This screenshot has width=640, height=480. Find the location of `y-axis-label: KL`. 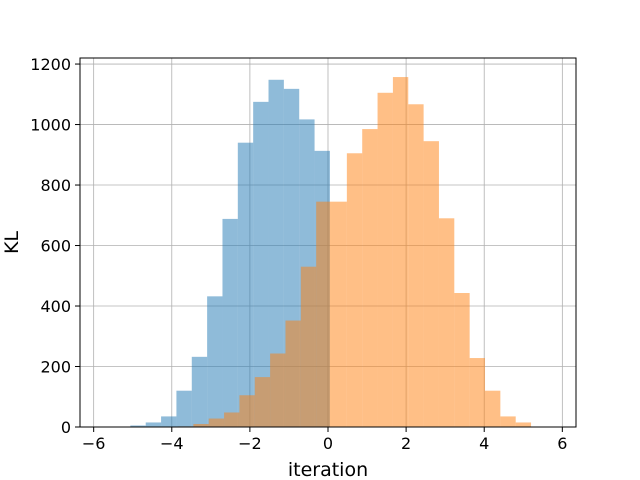

y-axis-label: KL is located at coordinates (12, 242).